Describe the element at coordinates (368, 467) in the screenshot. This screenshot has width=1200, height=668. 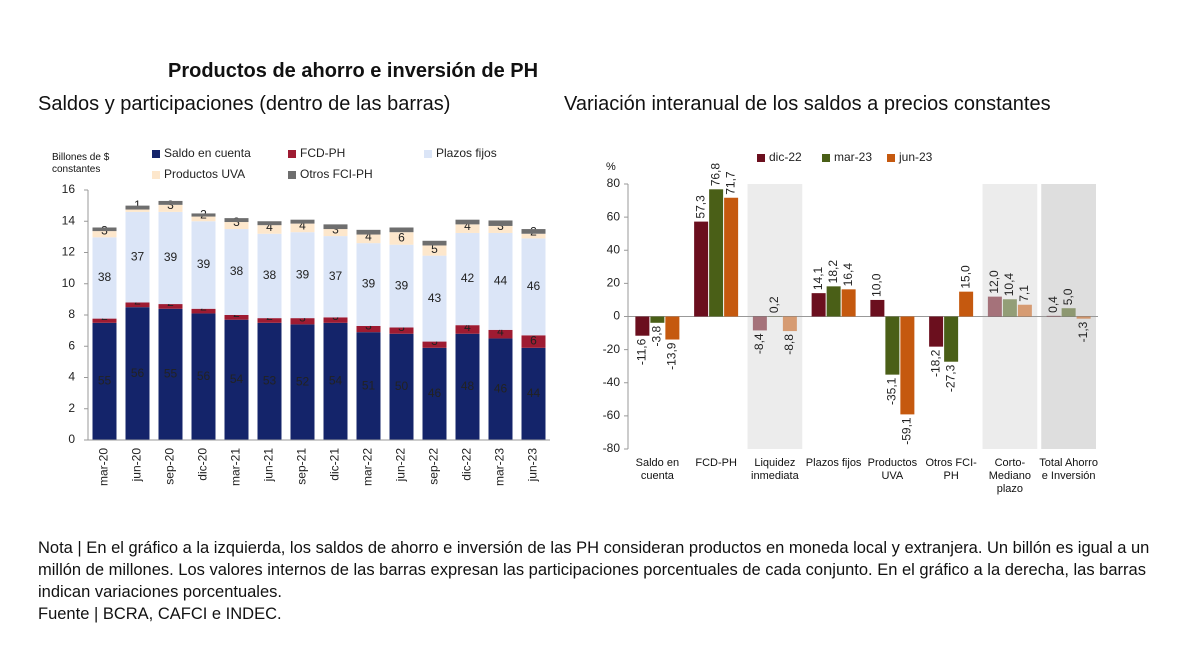
I see `x-tick-label: mar-22` at that location.